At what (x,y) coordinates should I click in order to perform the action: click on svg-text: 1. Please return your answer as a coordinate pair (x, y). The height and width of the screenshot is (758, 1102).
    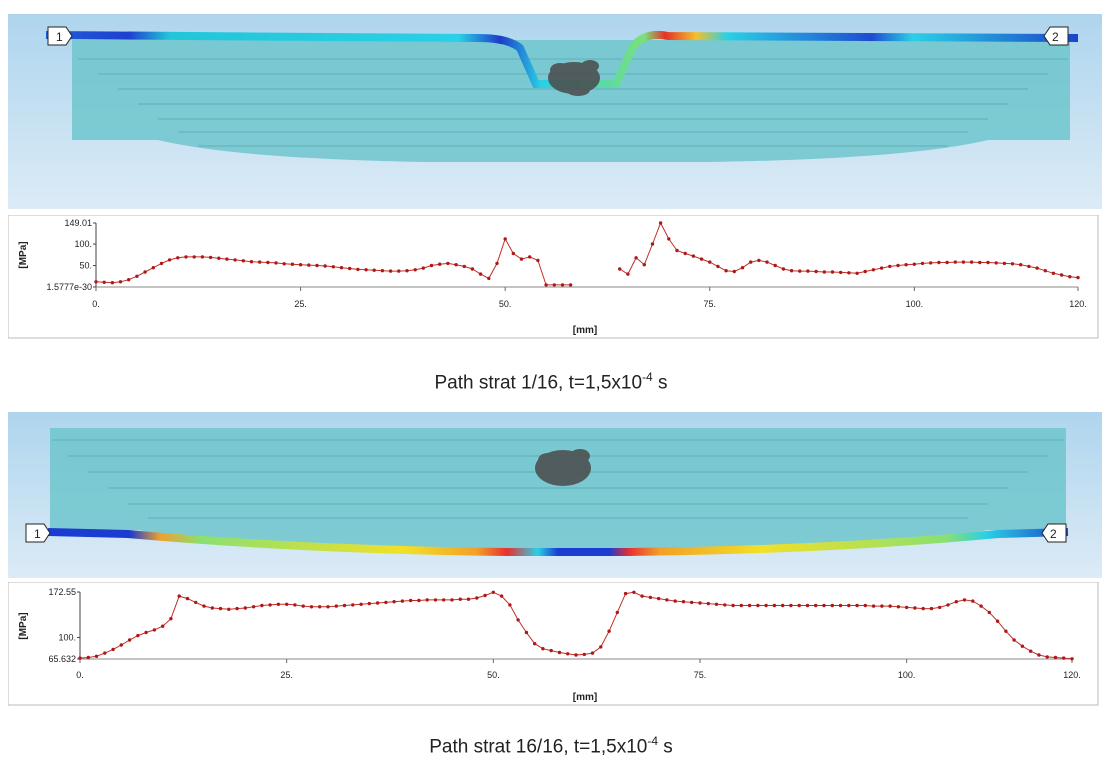
    Looking at the image, I should click on (59, 37).